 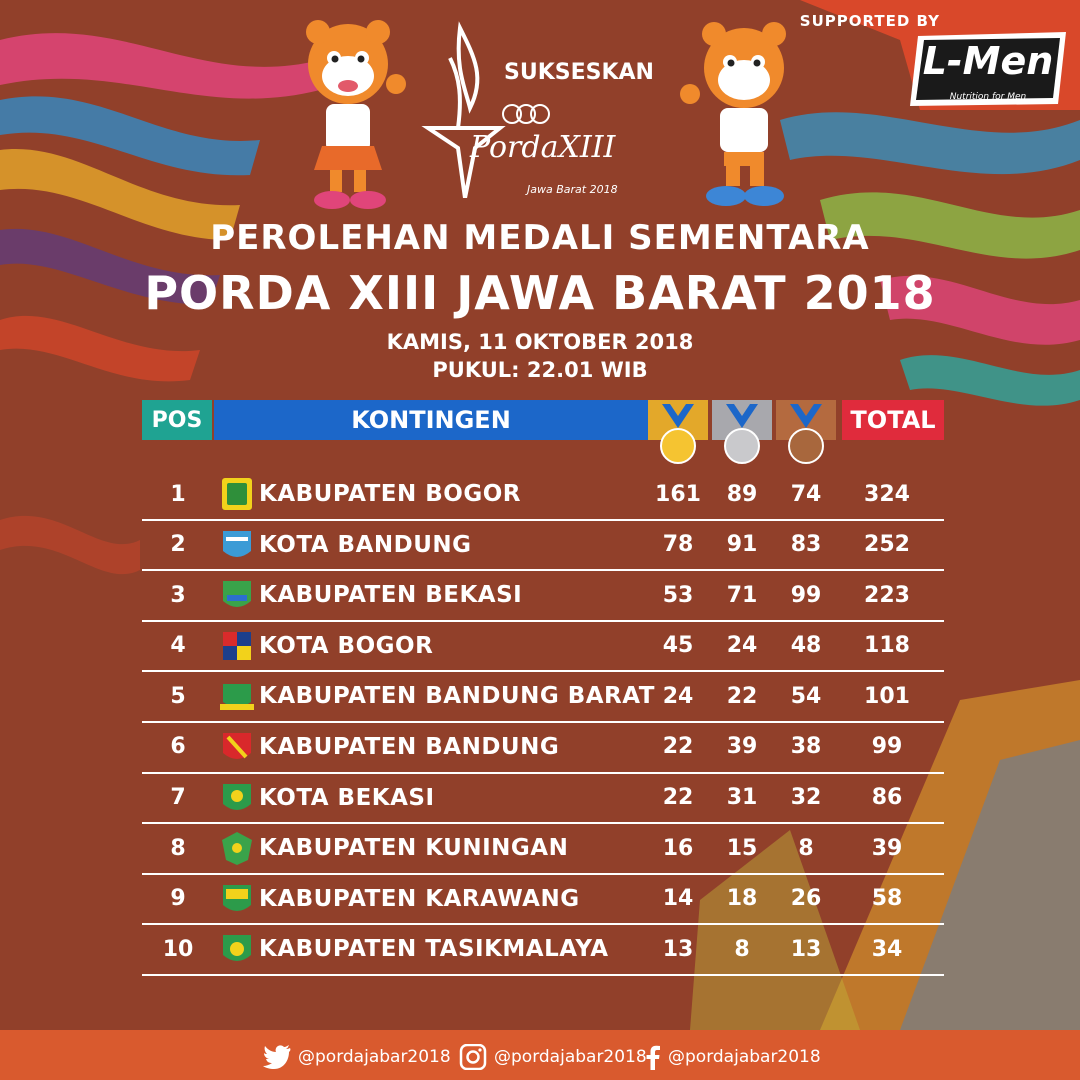 What do you see at coordinates (887, 798) in the screenshot?
I see `row-total: 86` at bounding box center [887, 798].